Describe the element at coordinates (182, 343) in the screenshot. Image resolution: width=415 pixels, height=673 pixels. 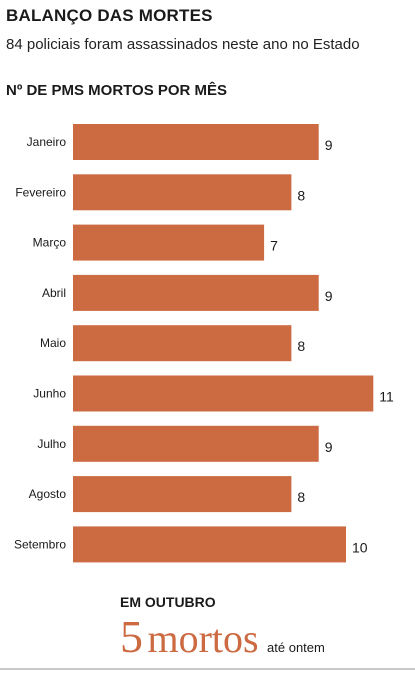
I see `bar-maio` at that location.